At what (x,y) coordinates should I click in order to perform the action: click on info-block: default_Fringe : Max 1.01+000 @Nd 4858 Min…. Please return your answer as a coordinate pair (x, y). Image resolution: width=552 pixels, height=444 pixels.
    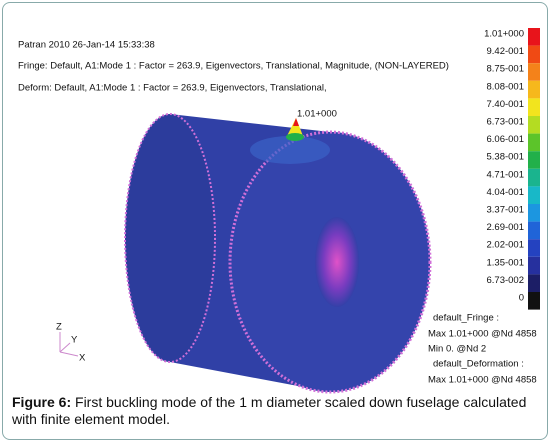
    Looking at the image, I should click on (482, 349).